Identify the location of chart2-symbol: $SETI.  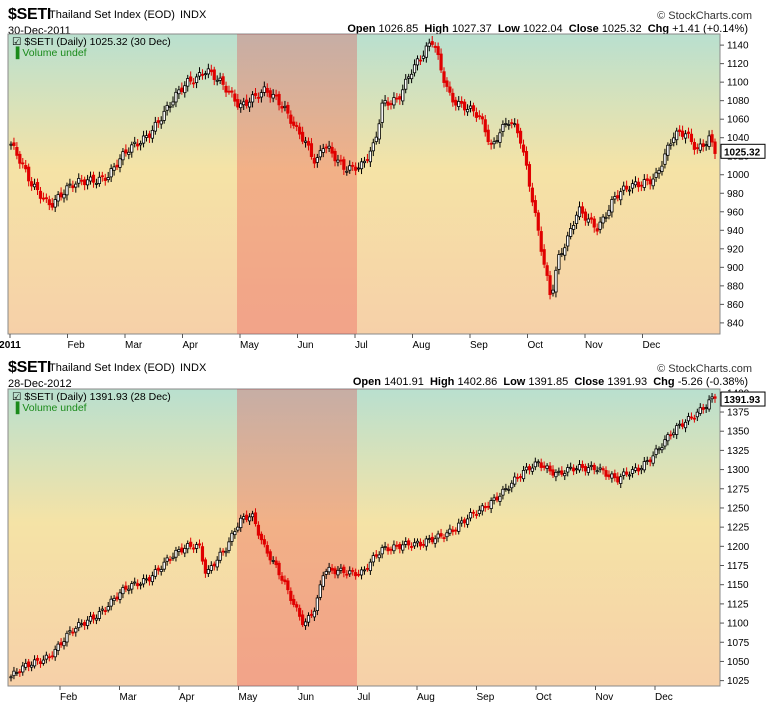
(29, 367).